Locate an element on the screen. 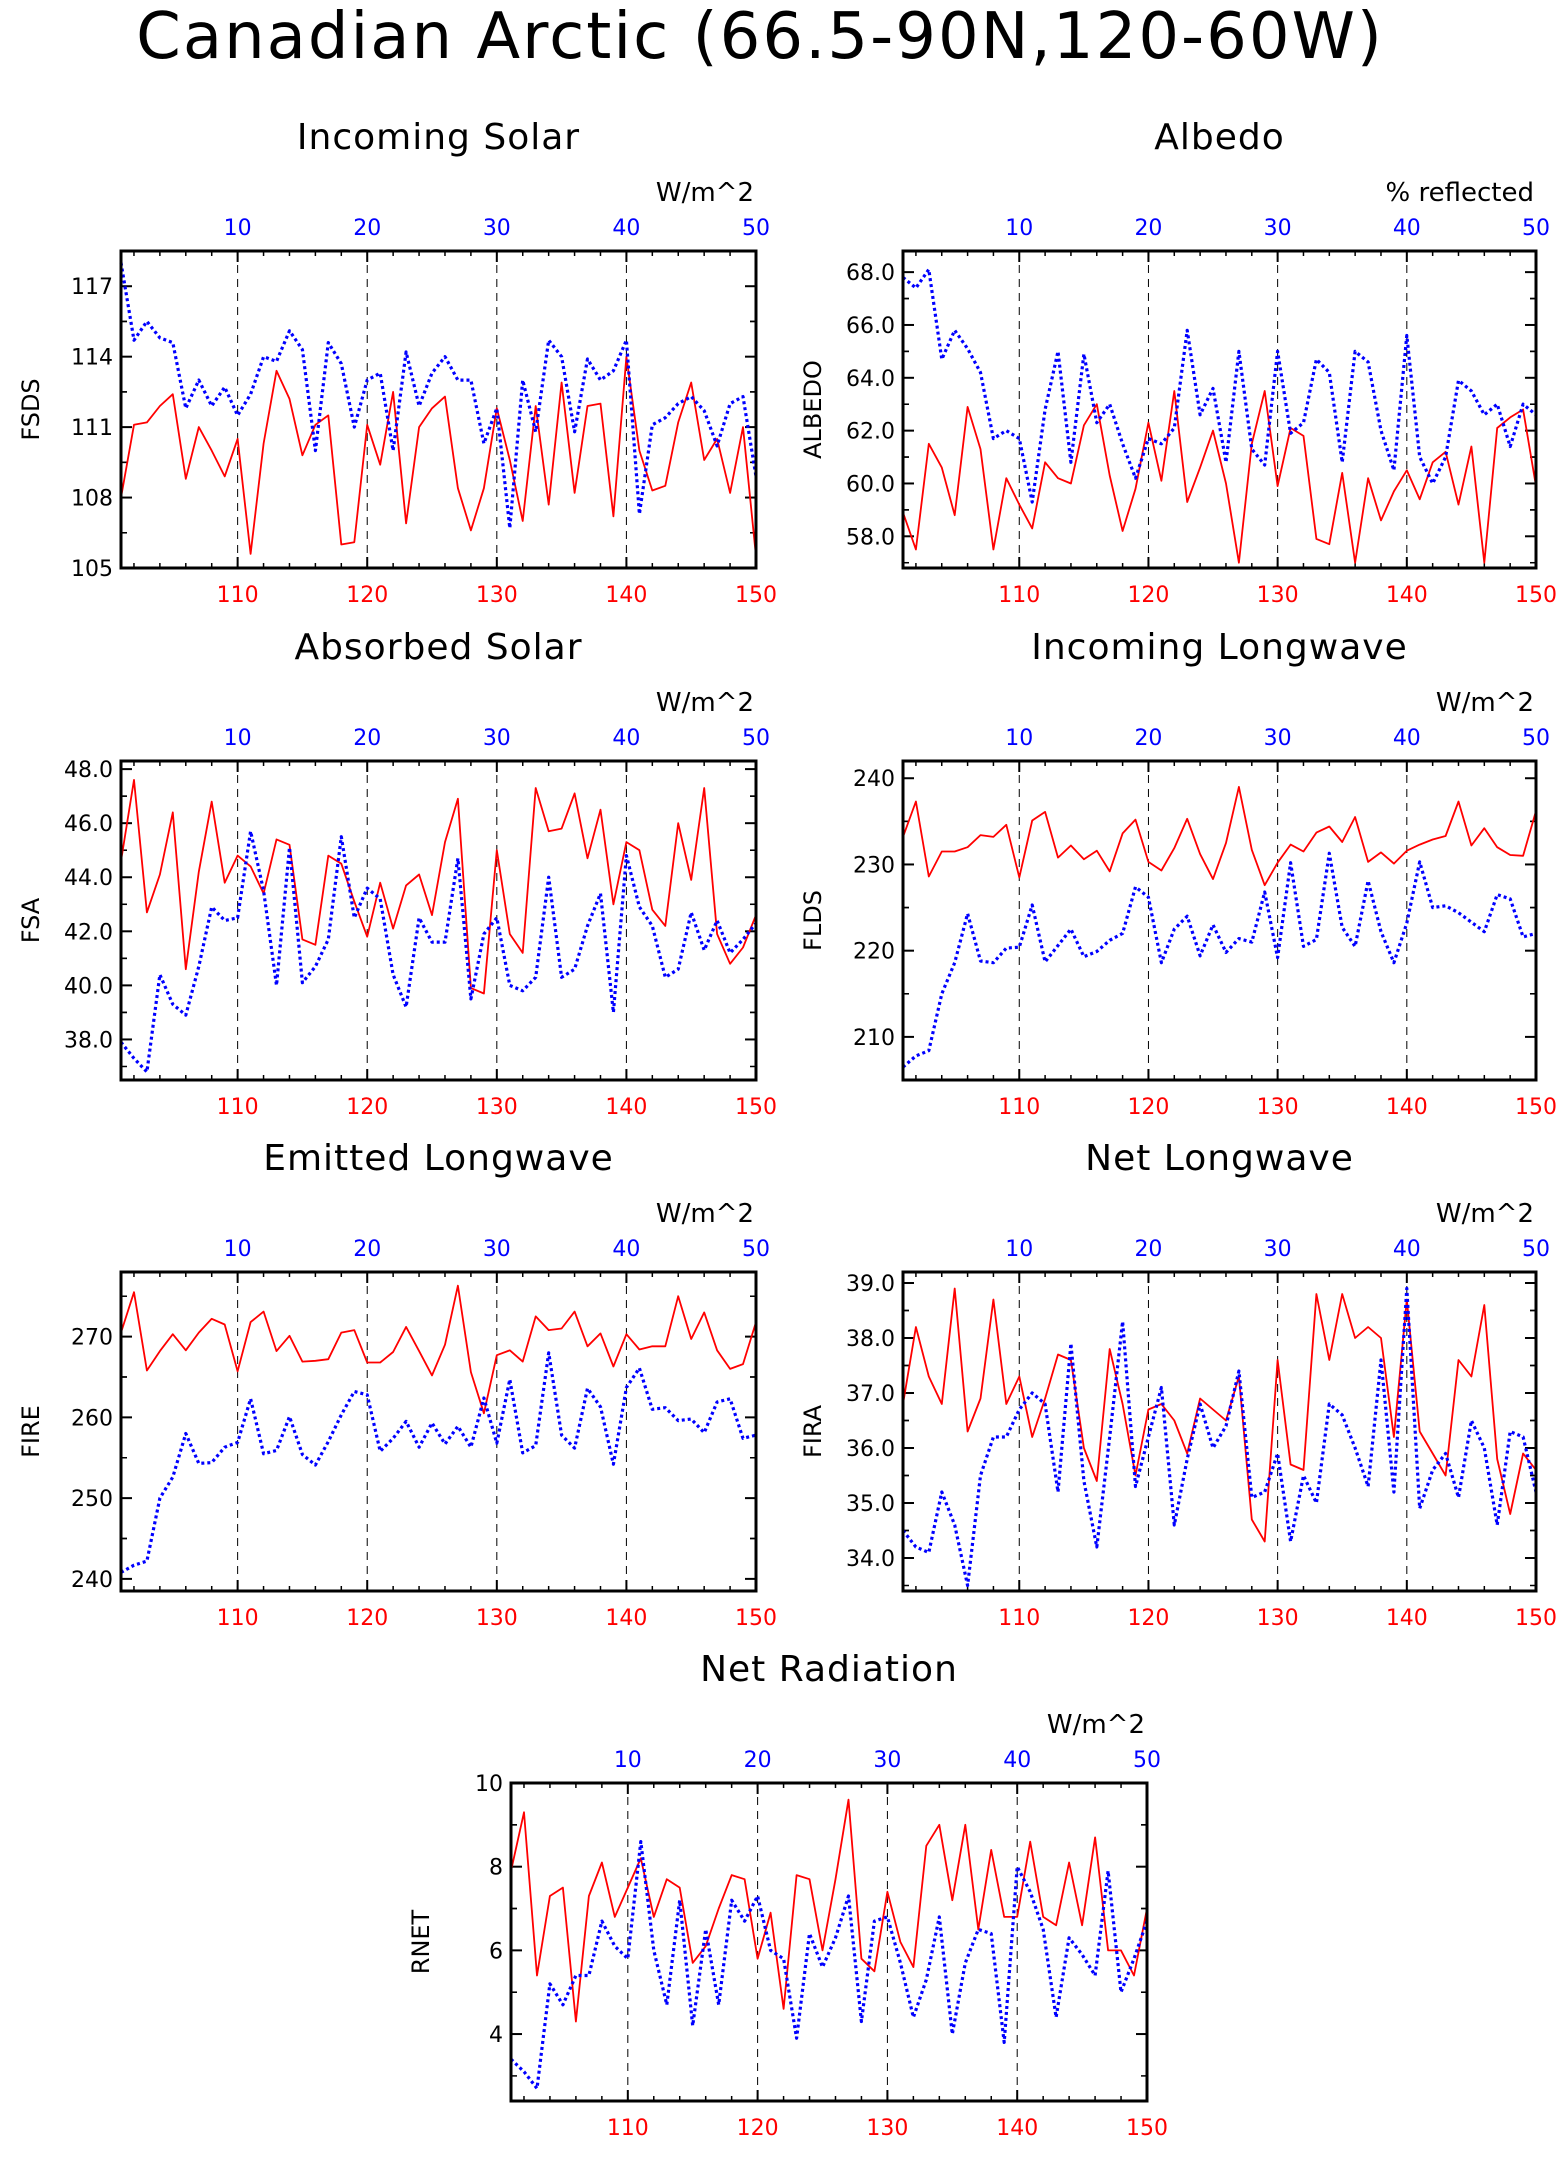  y-tick-label: 8 is located at coordinates (496, 1868).